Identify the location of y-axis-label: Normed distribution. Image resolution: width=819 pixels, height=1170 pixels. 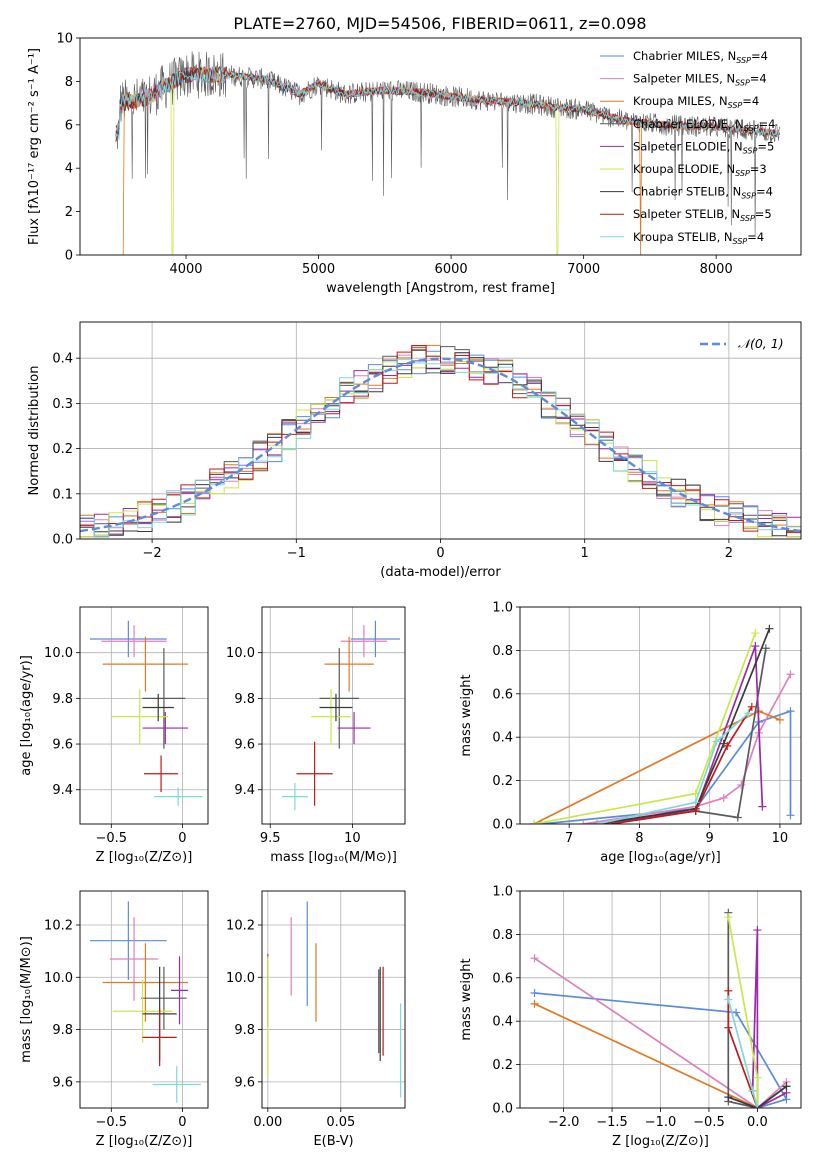
(34, 431).